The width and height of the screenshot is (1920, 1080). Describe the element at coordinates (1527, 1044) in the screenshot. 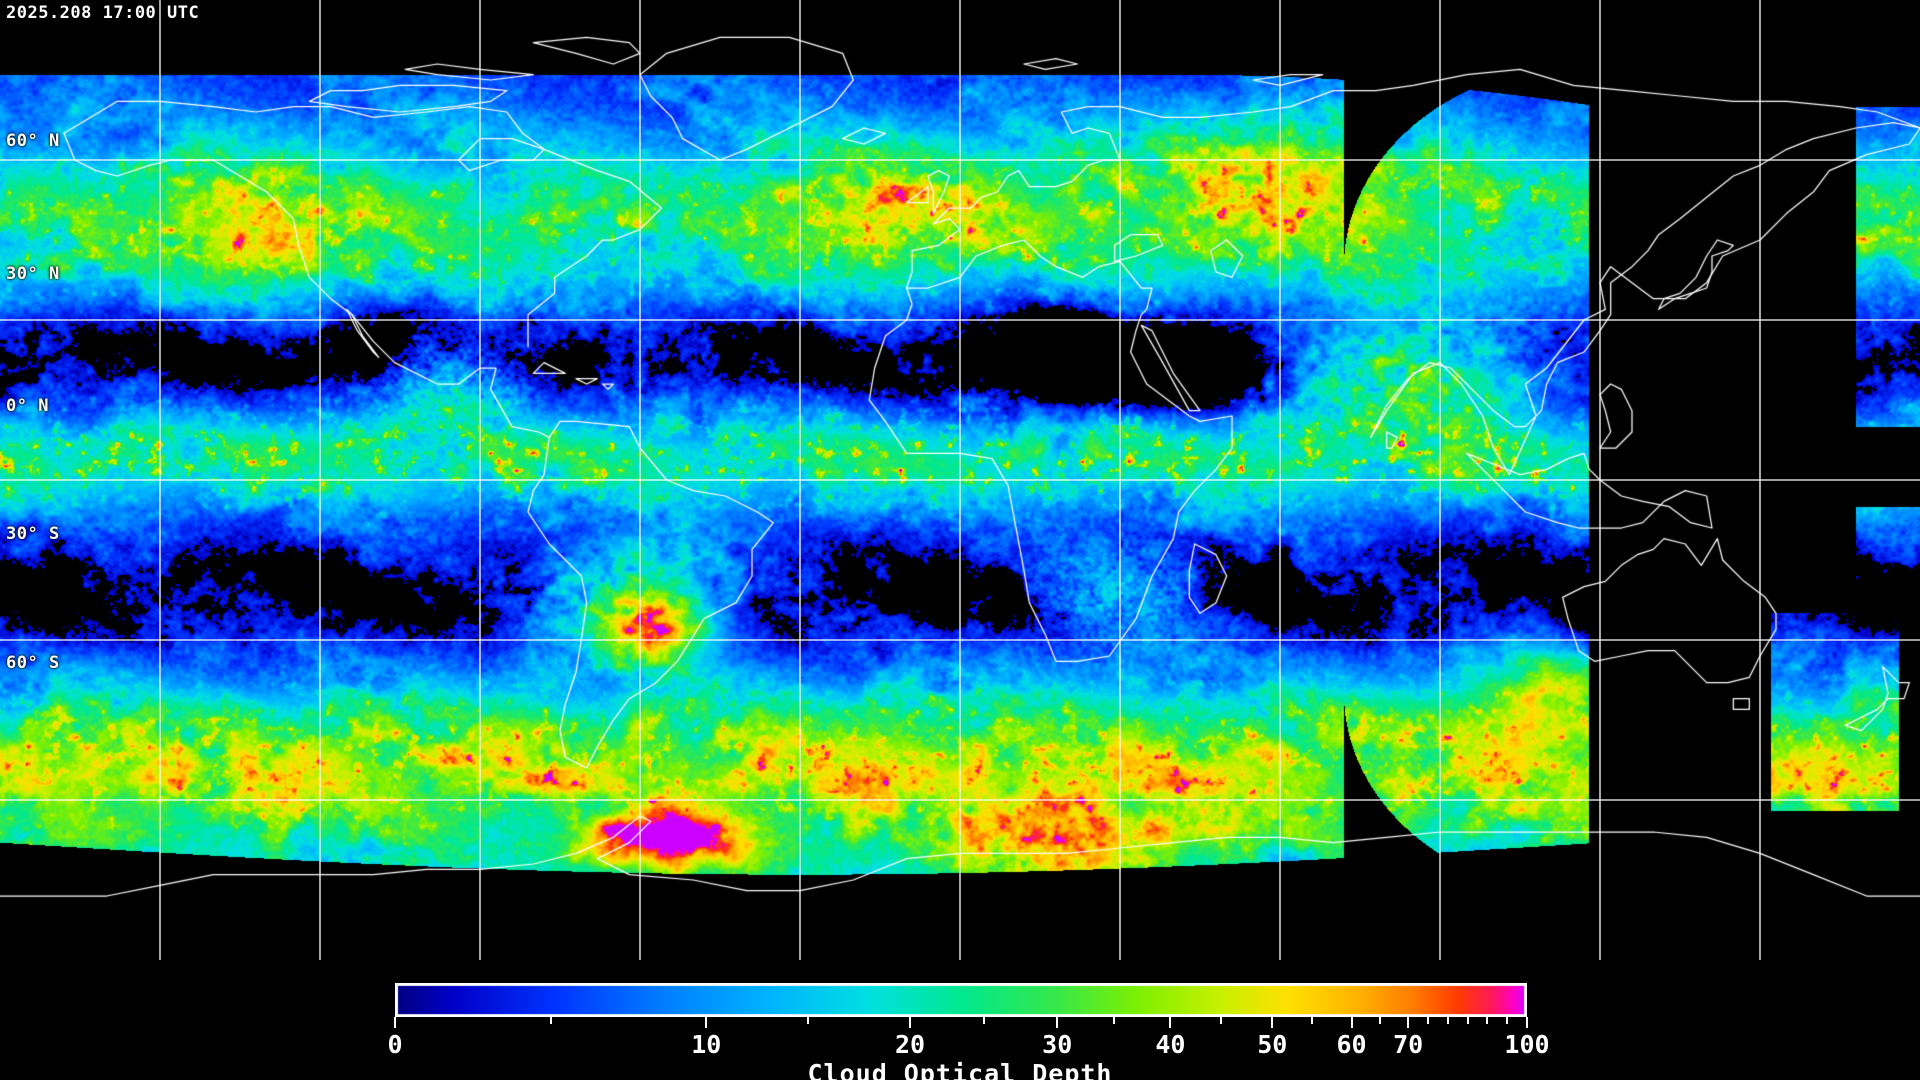

I see `colorbar-tick-label: 100` at that location.